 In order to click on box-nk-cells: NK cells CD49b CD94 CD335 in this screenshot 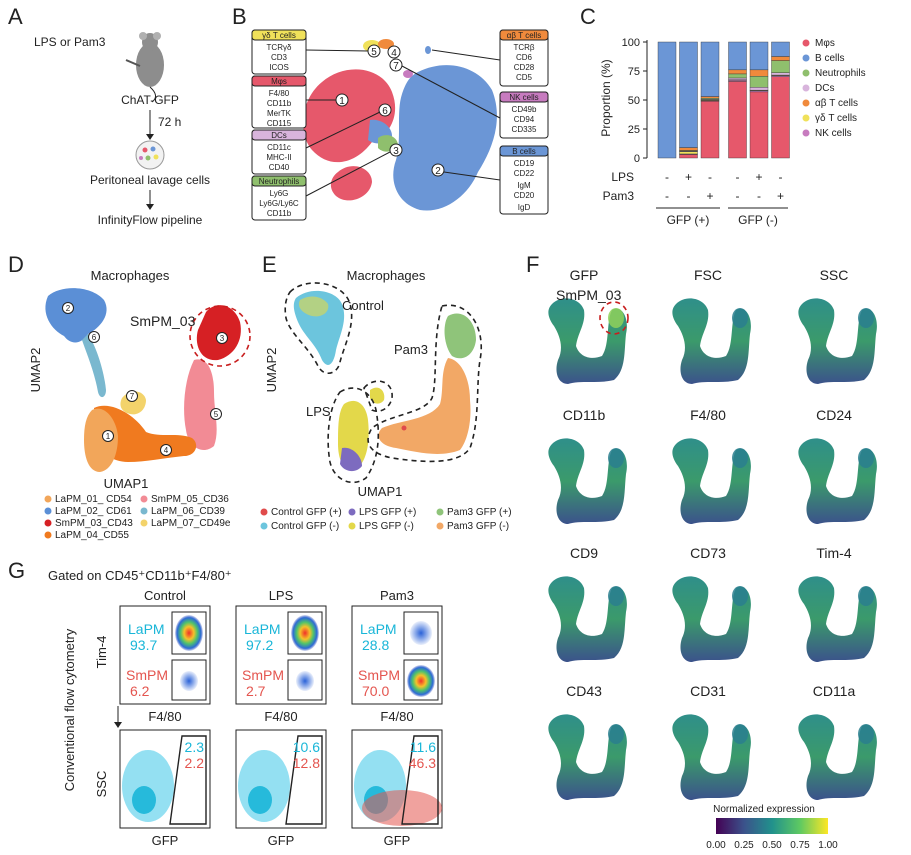, I will do `click(524, 115)`.